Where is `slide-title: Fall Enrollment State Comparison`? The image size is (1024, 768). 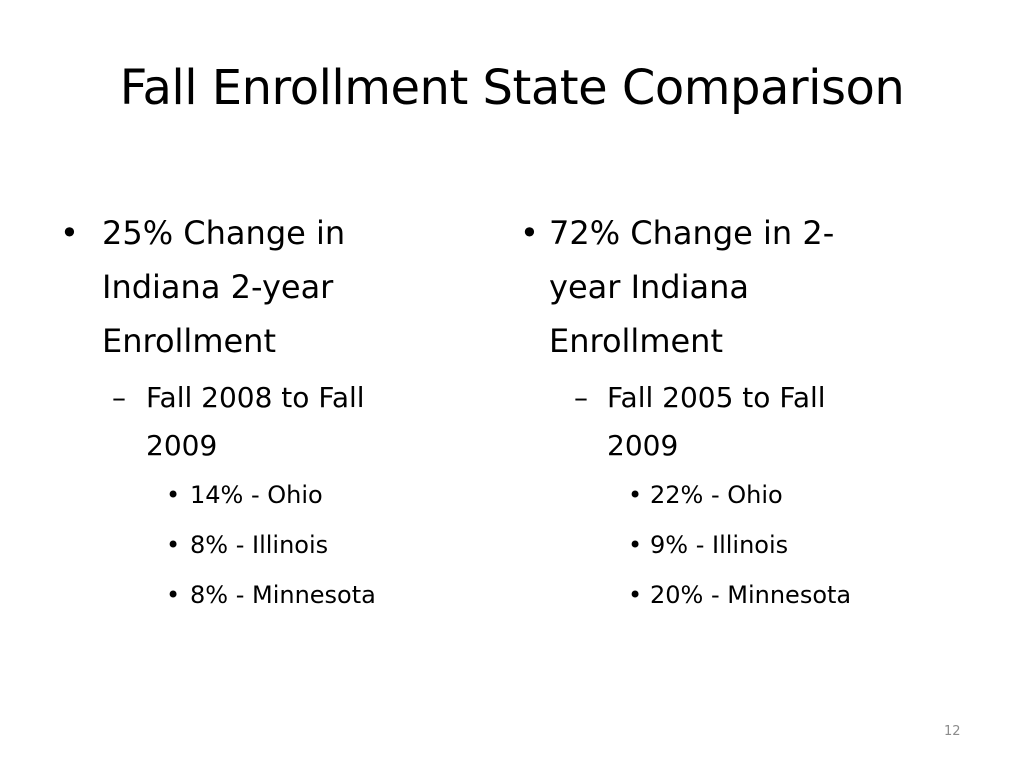
slide-title: Fall Enrollment State Comparison is located at coordinates (512, 88).